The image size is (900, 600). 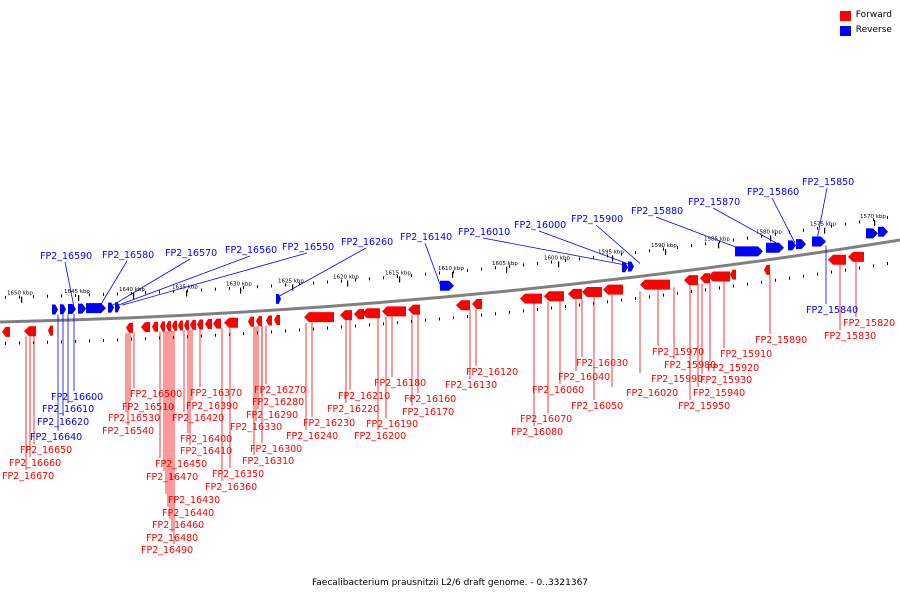 I want to click on reverse-gene-label: FP2_15860, so click(x=773, y=192).